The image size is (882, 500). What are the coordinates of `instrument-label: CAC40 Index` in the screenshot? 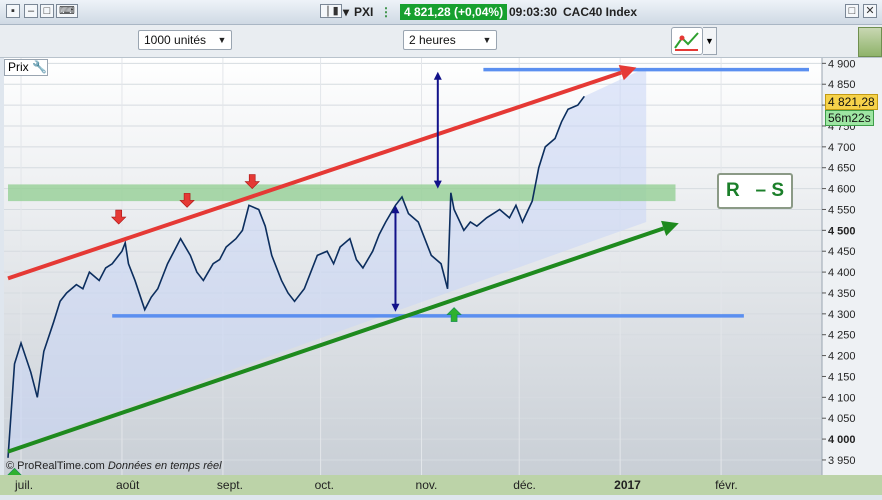 It's located at (600, 12).